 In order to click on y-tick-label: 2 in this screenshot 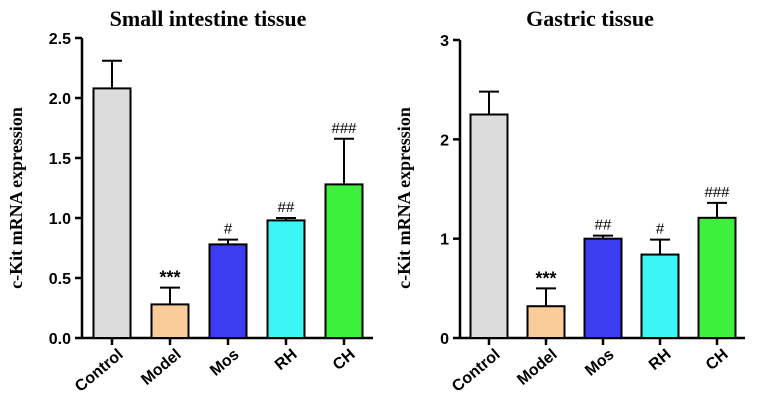, I will do `click(444, 140)`.